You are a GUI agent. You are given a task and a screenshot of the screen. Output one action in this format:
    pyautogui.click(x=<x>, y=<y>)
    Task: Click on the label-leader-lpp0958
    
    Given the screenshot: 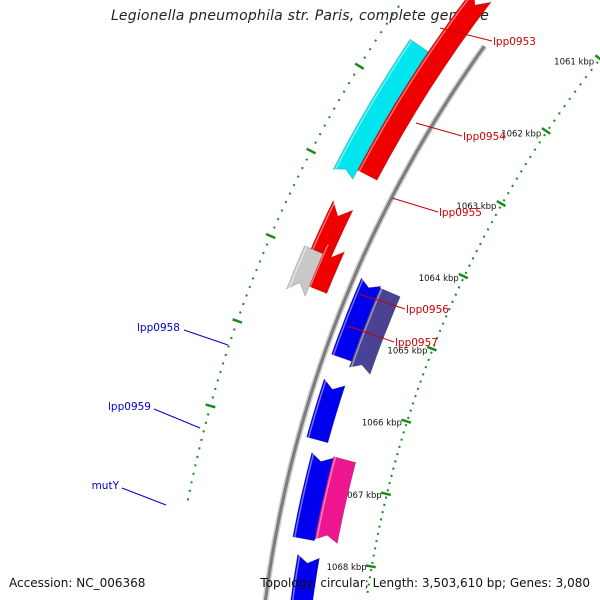 What is the action you would take?
    pyautogui.click(x=206, y=337)
    